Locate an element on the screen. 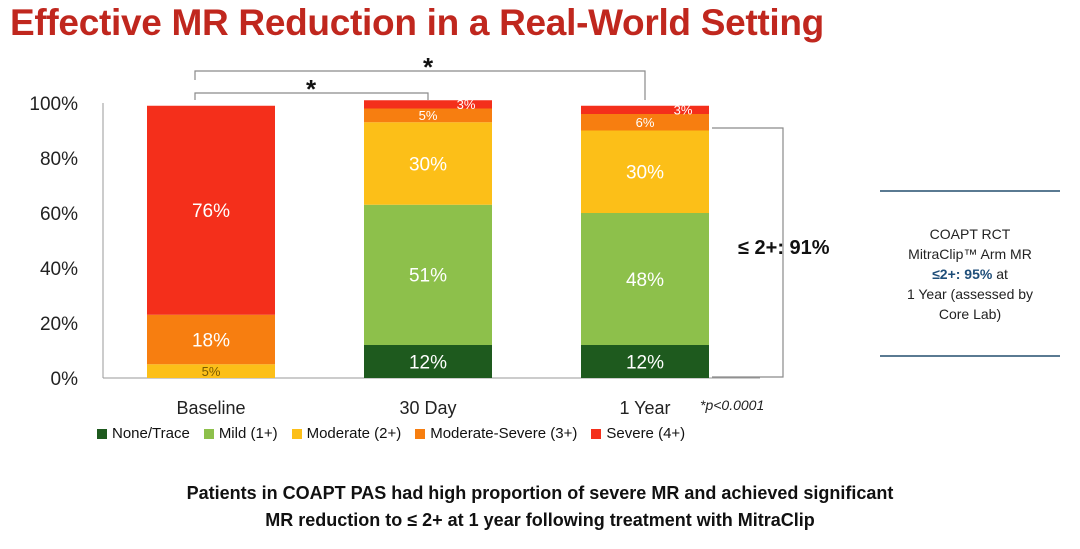 The height and width of the screenshot is (549, 1080). bar-data-label: 76% is located at coordinates (211, 211).